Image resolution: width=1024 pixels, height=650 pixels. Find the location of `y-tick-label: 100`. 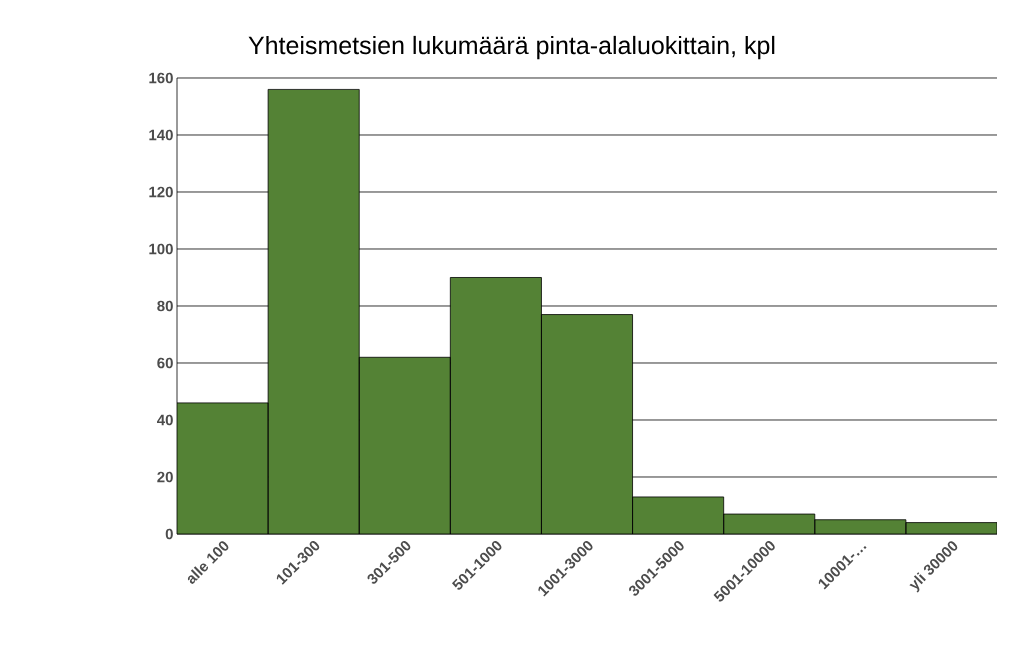

y-tick-label: 100 is located at coordinates (161, 249).